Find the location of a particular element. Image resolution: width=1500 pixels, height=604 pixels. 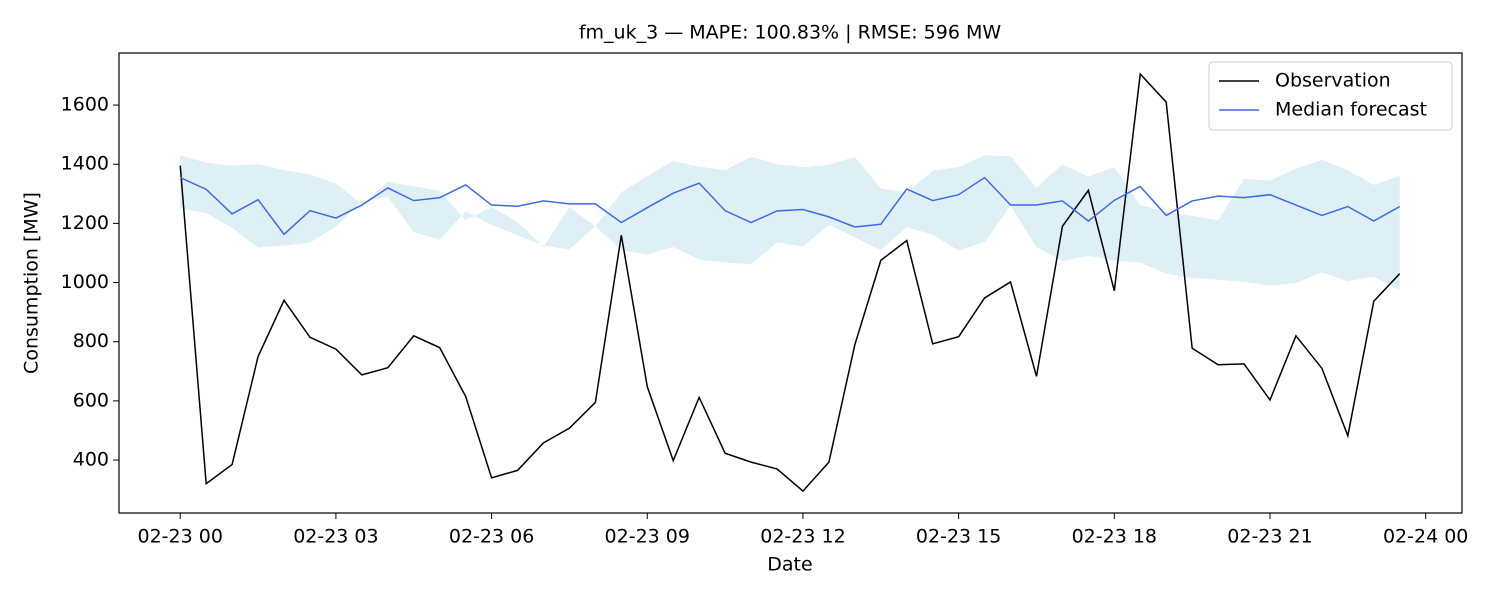

x-tick-label: 02-23 03 is located at coordinates (335, 537).